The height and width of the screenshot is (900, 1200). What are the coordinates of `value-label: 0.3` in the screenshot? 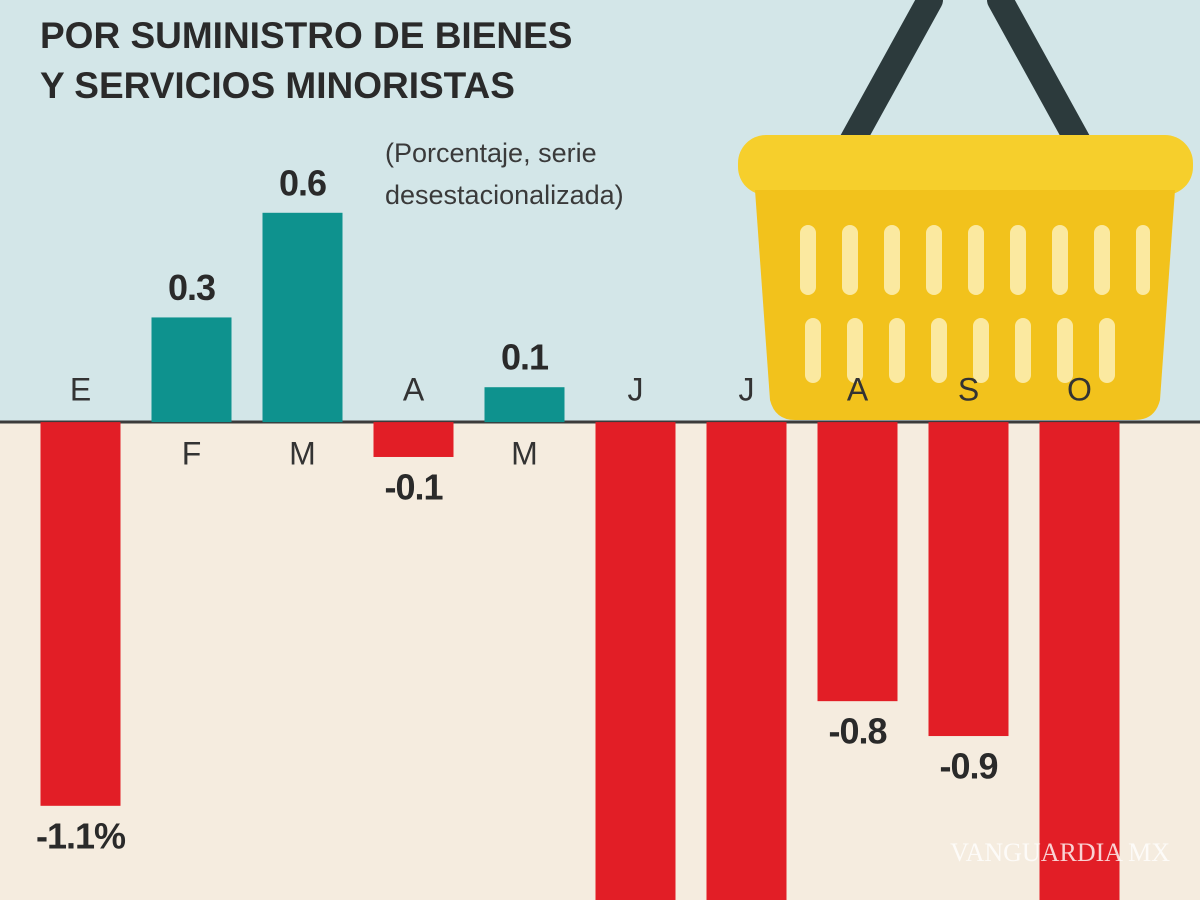 It's located at (191, 287).